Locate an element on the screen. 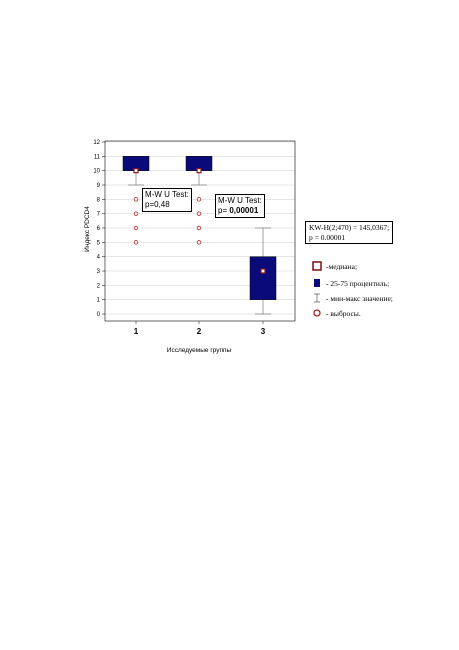  mw-test-1-title: M-W U Test: is located at coordinates (167, 194).